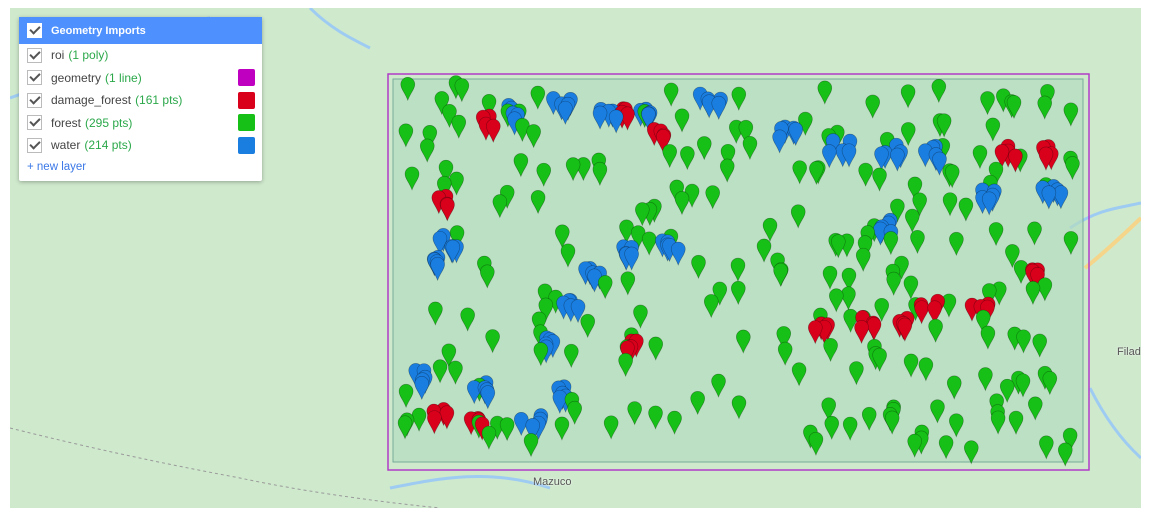 The width and height of the screenshot is (1150, 518). I want to click on layer-row-forest: forest (295 pts), so click(140, 123).